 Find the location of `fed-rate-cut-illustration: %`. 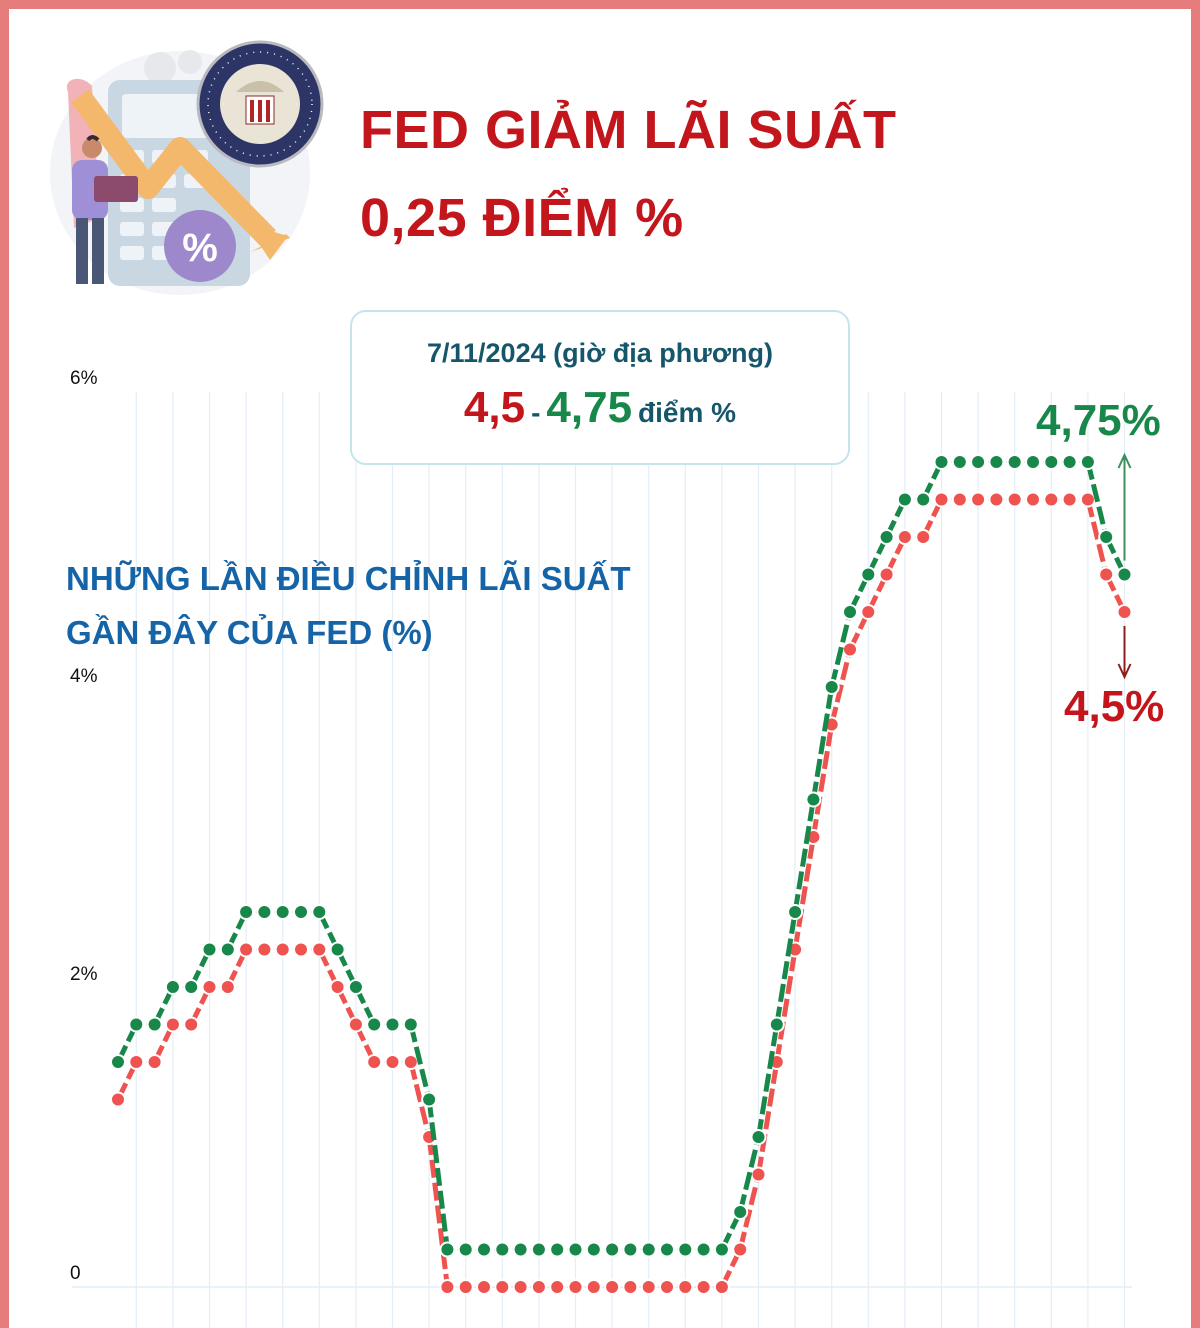

fed-rate-cut-illustration: % is located at coordinates (187, 167).